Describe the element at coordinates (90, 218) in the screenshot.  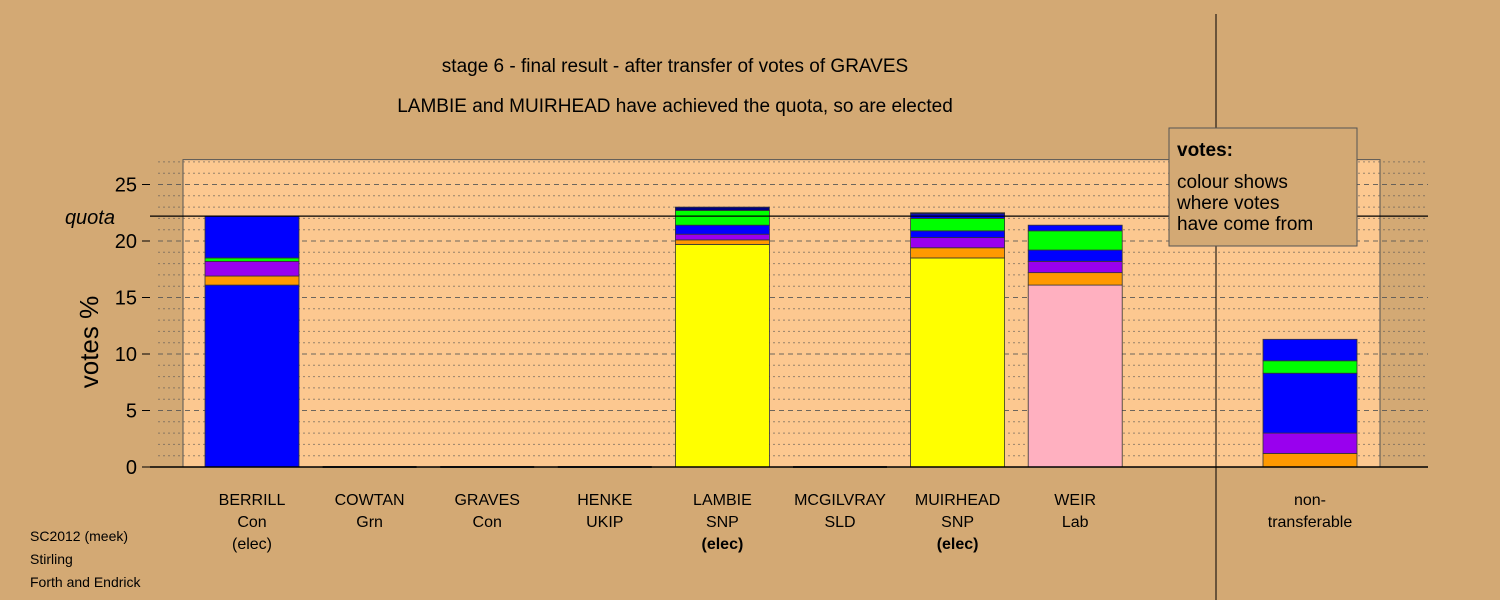
I see `quota-label: quota` at that location.